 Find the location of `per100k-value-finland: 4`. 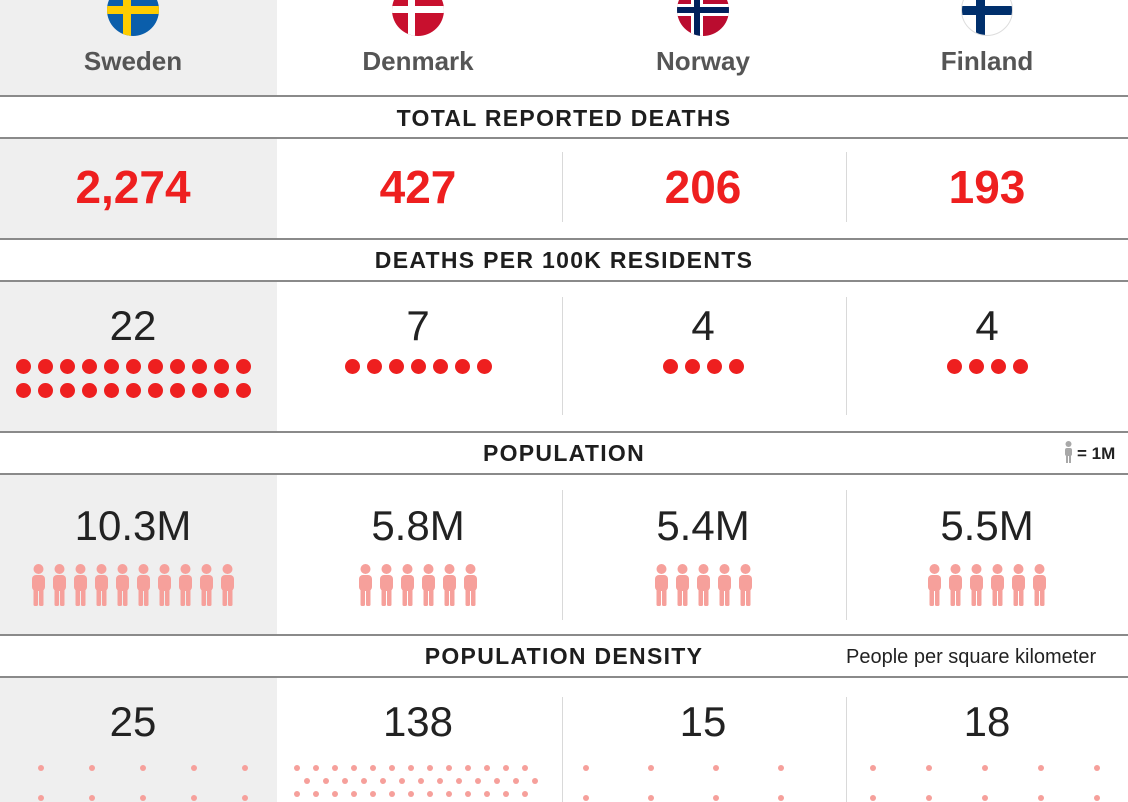

per100k-value-finland: 4 is located at coordinates (987, 325).